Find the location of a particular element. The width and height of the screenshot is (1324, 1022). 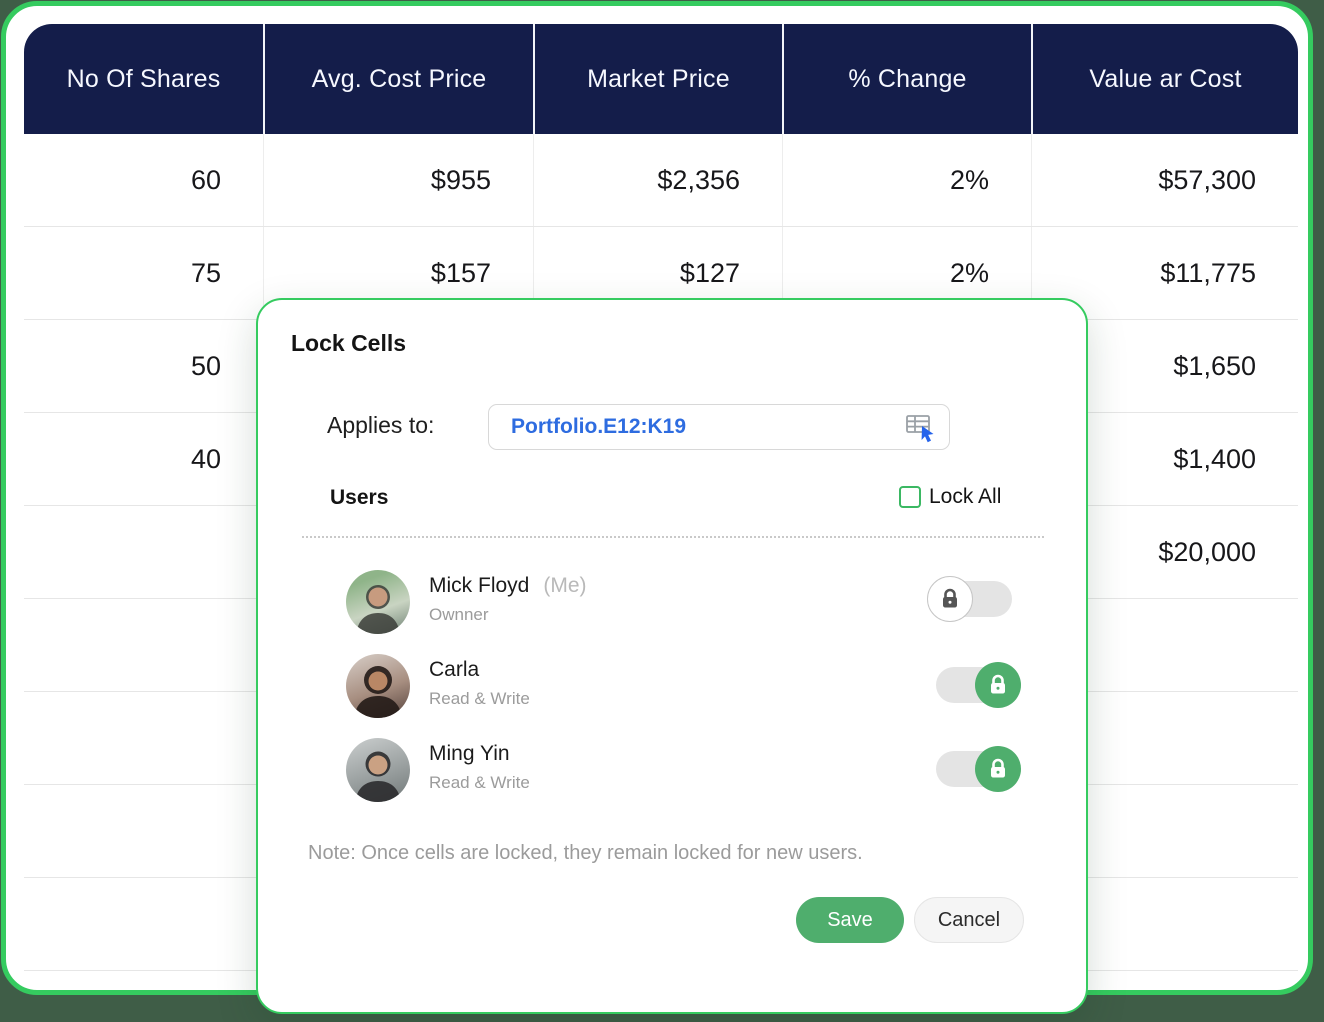

table-range-picker-icon is located at coordinates (920, 427).